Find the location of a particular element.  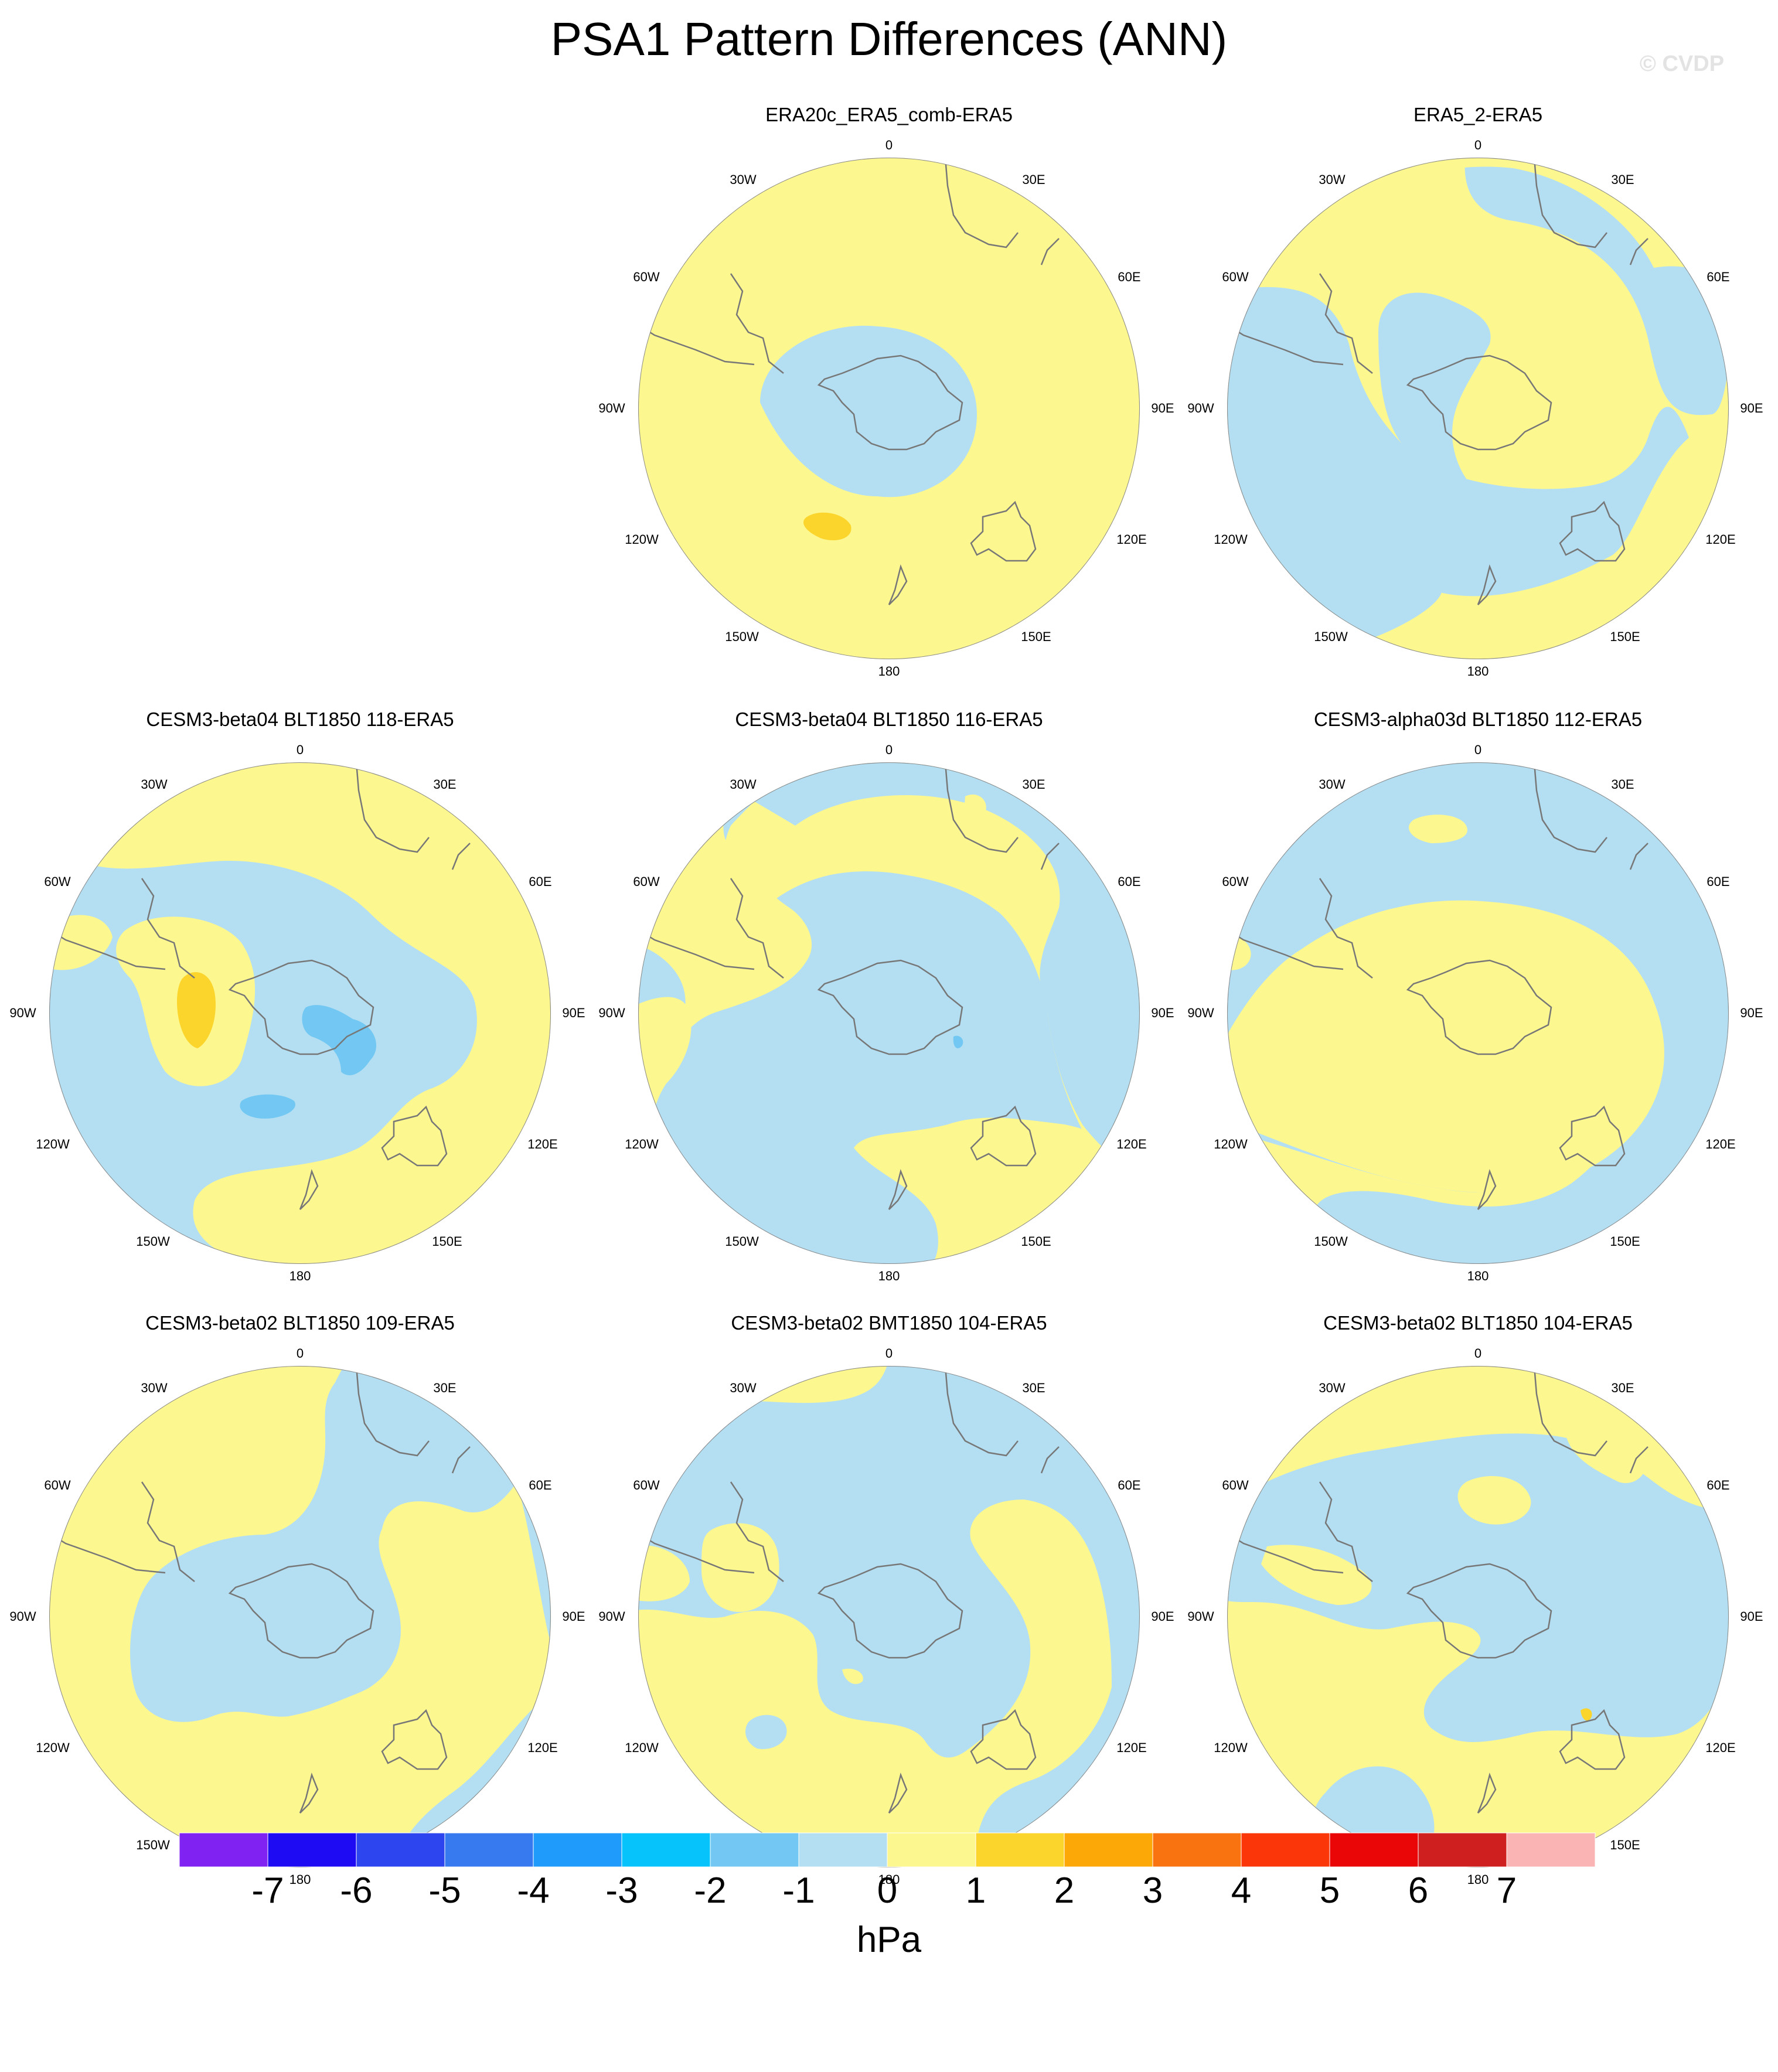

panel-title: CESM3-beta04 BLT1850 118-ERA5 is located at coordinates (300, 719).